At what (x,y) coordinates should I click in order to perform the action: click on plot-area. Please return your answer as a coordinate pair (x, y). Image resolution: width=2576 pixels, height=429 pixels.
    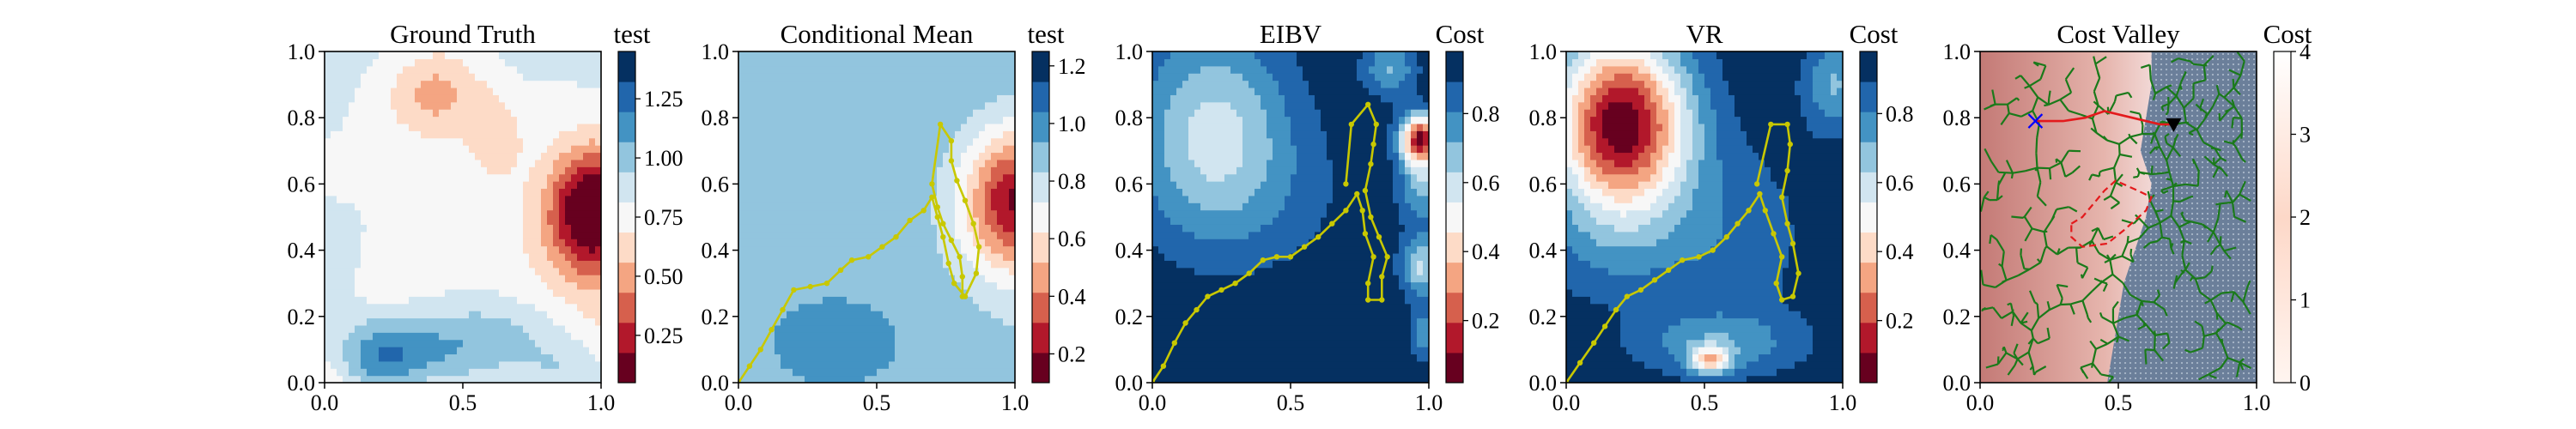
    Looking at the image, I should click on (463, 217).